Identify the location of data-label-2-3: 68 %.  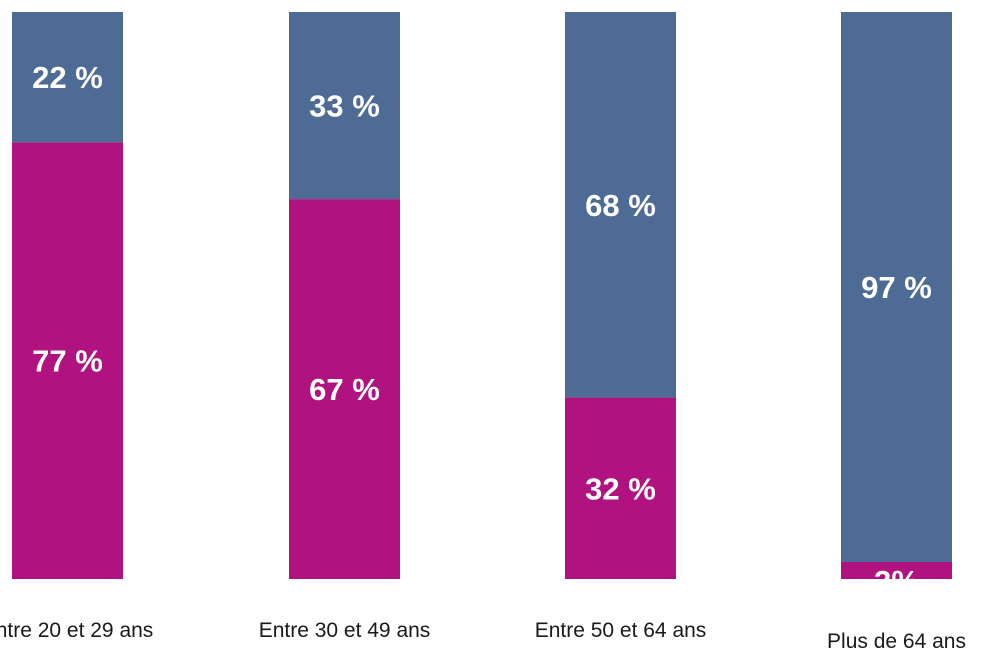
(620, 205).